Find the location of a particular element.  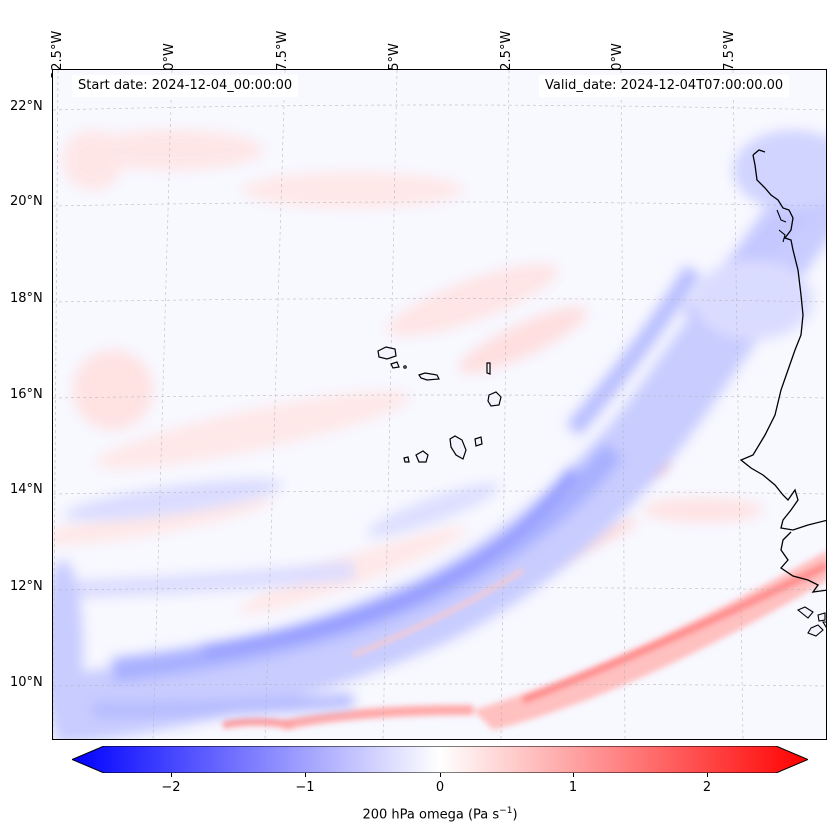

coast-dakar-tip is located at coordinates (759, 152).